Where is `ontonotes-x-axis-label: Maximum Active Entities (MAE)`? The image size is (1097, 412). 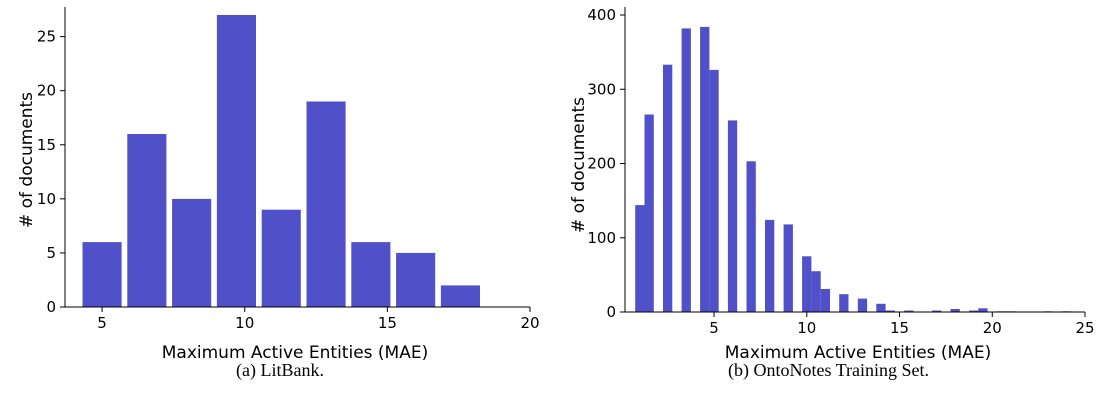
ontonotes-x-axis-label: Maximum Active Entities (MAE) is located at coordinates (858, 351).